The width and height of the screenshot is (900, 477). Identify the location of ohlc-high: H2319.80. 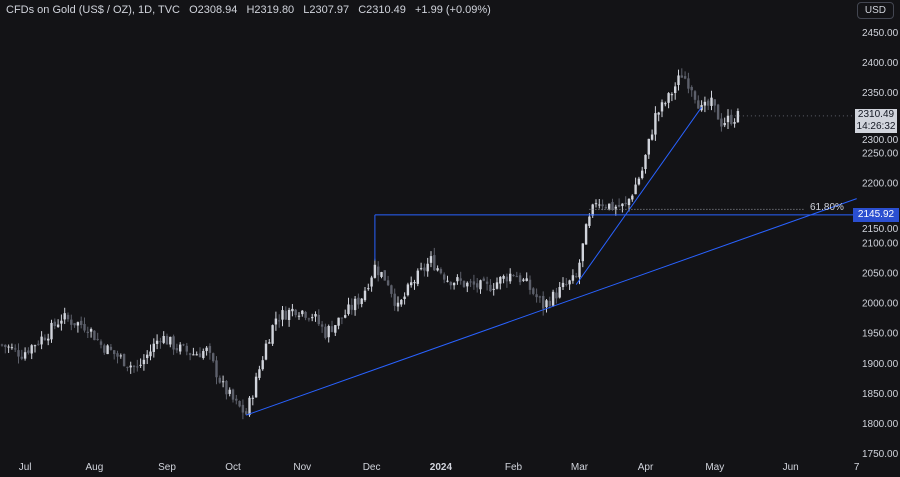
(270, 10).